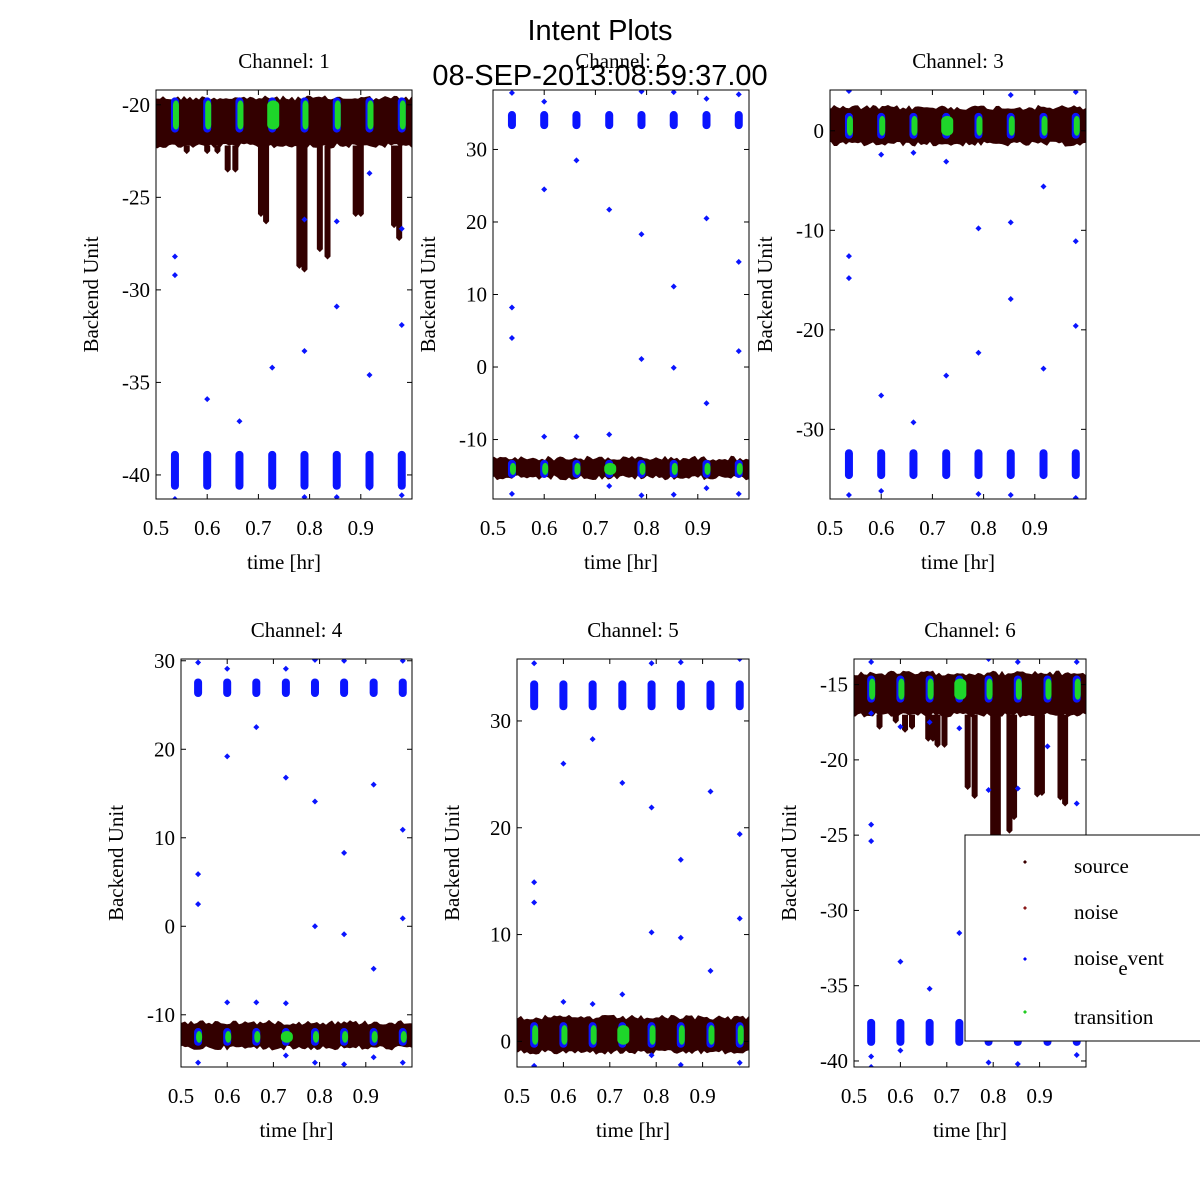  I want to click on legend-entry-noise-event: noiseevent, so click(1093, 963).